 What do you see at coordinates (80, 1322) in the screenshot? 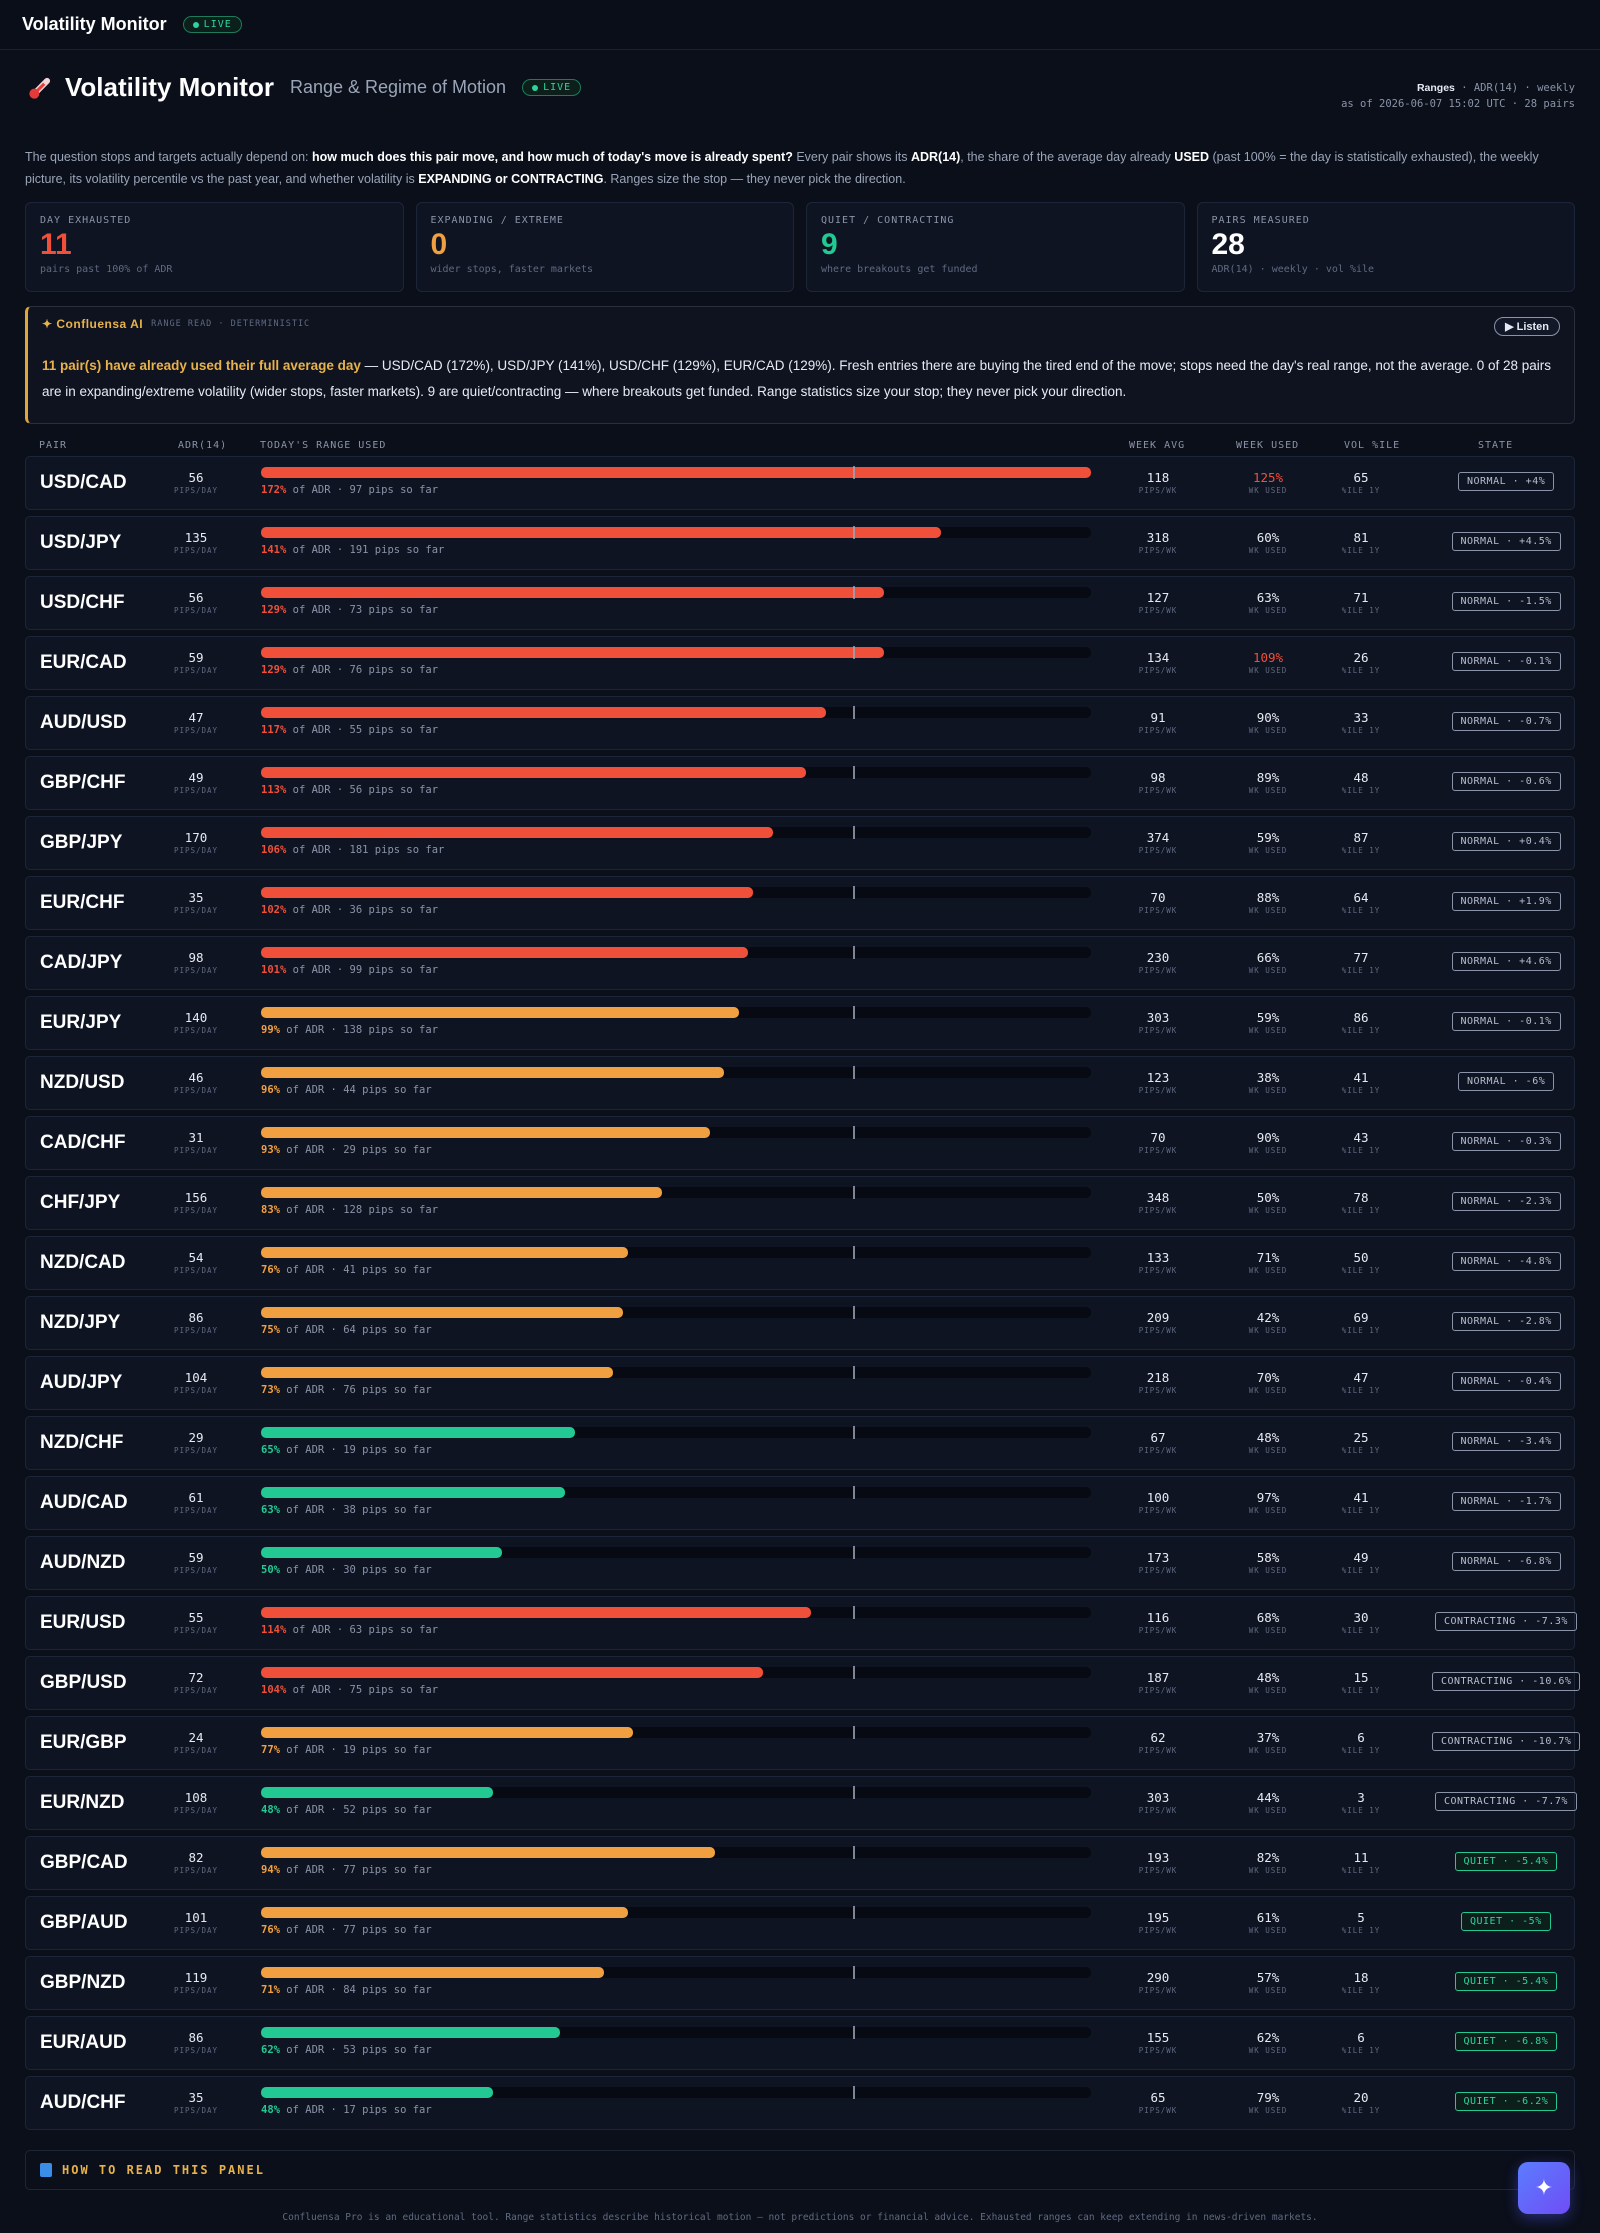
I see `pair-name: NZD/JPY` at bounding box center [80, 1322].